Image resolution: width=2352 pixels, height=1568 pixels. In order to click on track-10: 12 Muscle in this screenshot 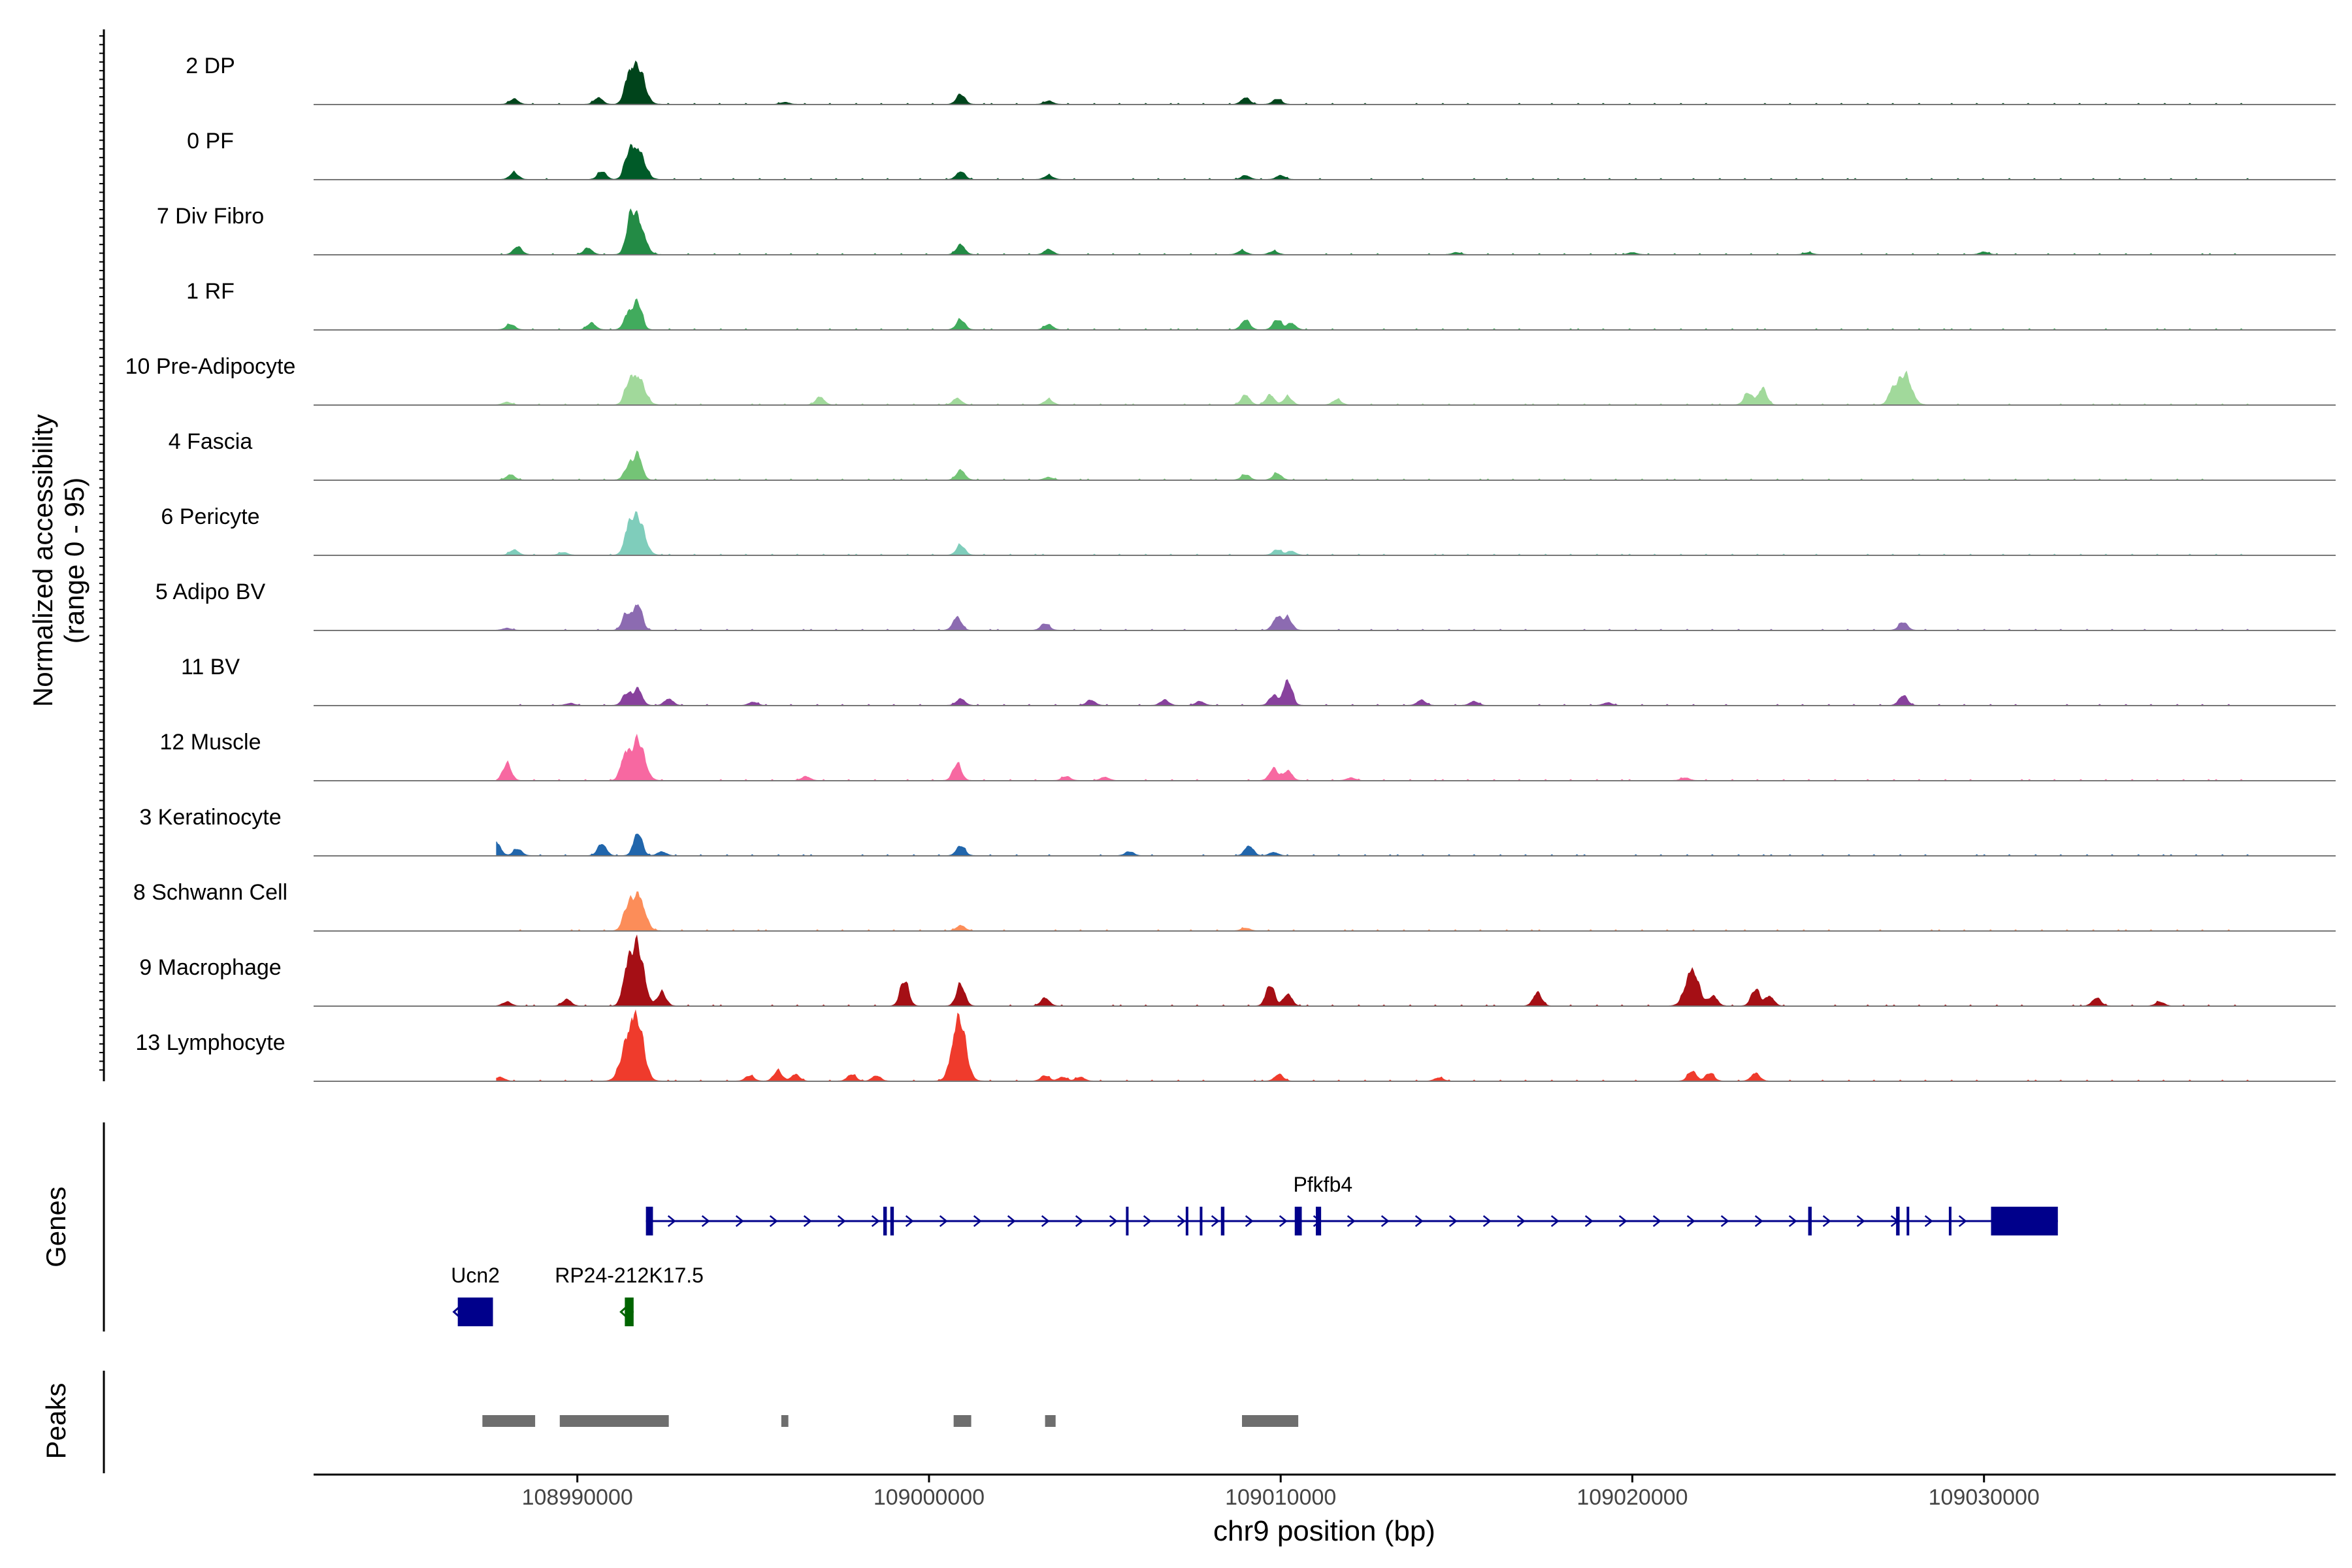, I will do `click(1248, 755)`.